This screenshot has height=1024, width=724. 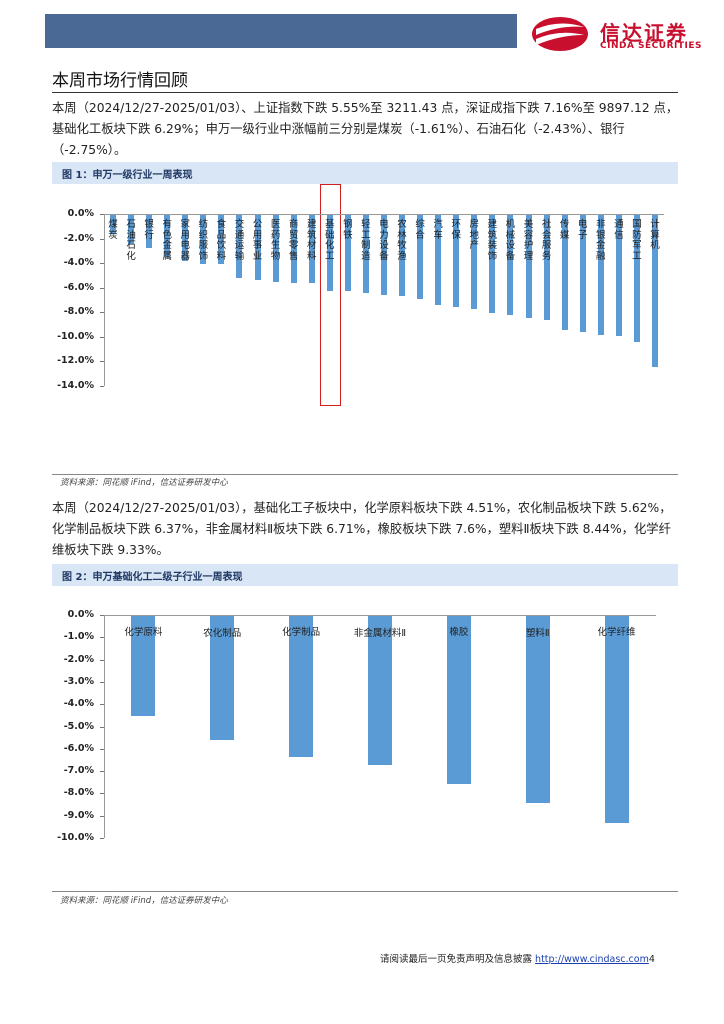 What do you see at coordinates (620, 35) in the screenshot?
I see `cinda-logo: 信达证券 CINDA SECURITIES` at bounding box center [620, 35].